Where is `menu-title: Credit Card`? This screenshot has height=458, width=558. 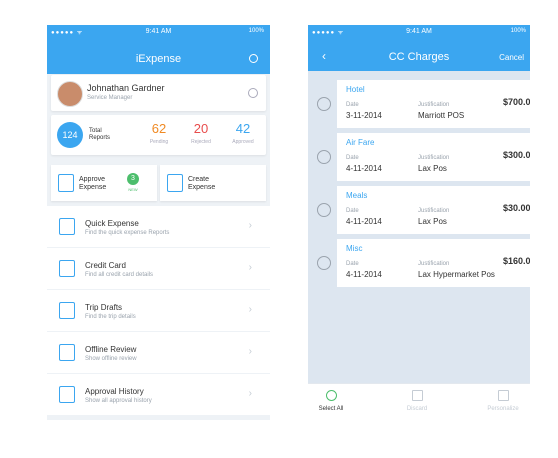 menu-title: Credit Card is located at coordinates (105, 265).